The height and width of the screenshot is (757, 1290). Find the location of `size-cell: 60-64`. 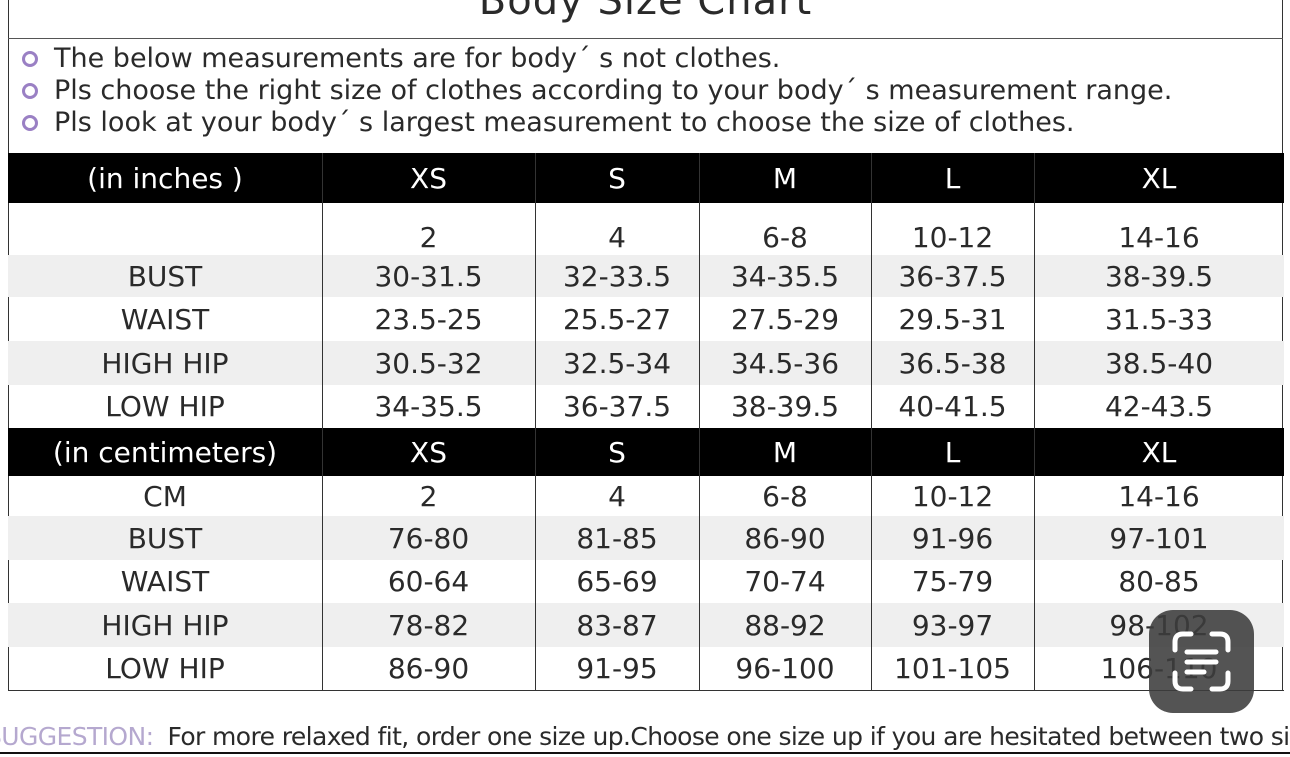

size-cell: 60-64 is located at coordinates (428, 581).